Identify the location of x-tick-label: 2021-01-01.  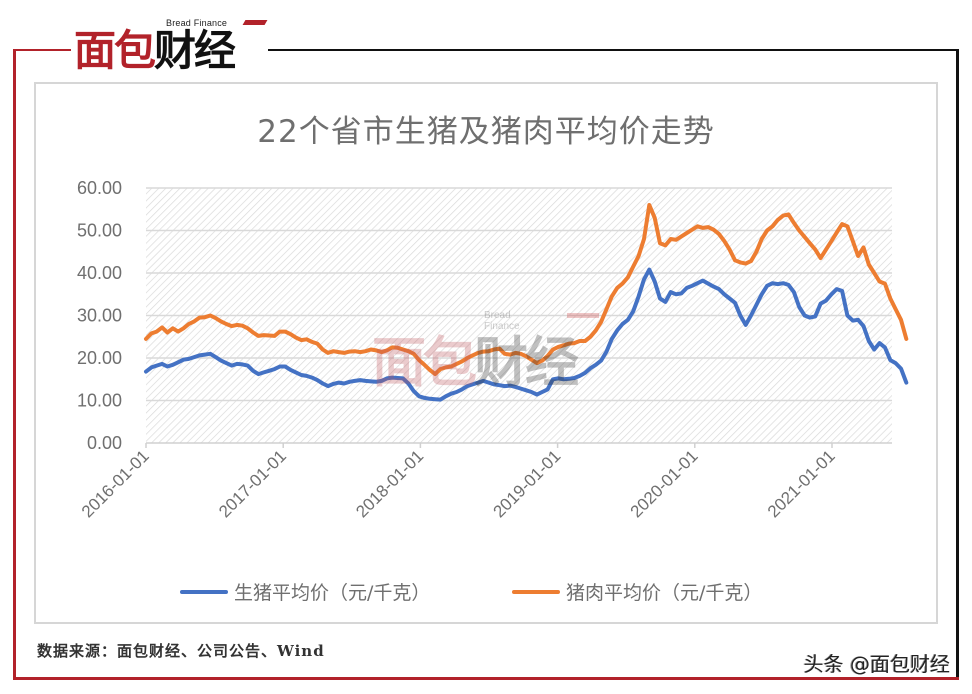
(801, 483).